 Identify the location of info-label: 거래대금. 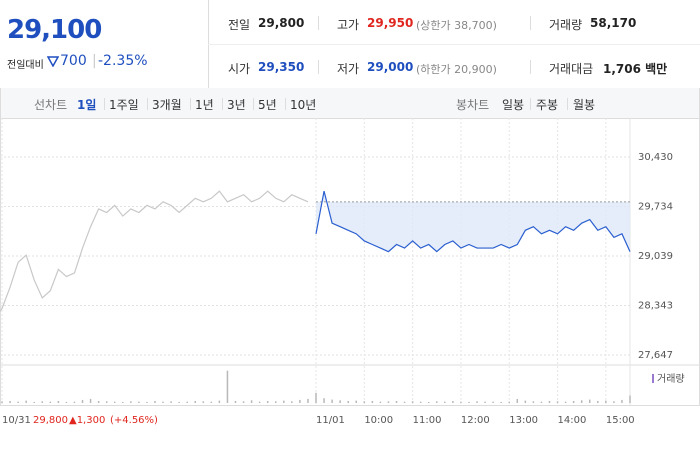
(571, 69).